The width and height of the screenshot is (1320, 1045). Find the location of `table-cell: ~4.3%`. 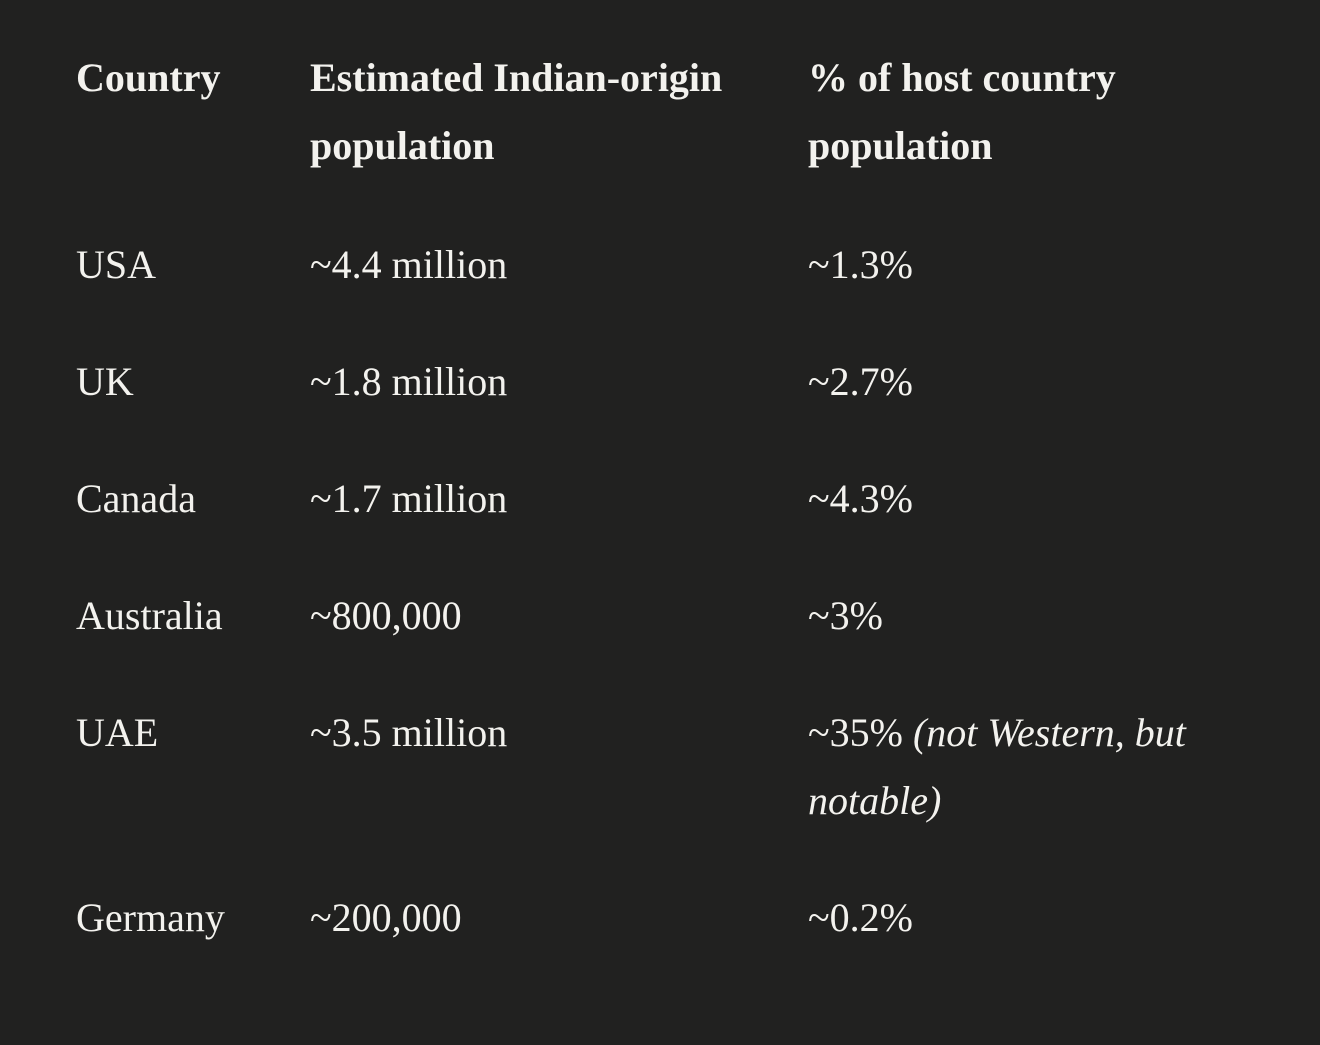

table-cell: ~4.3% is located at coordinates (1018, 499).